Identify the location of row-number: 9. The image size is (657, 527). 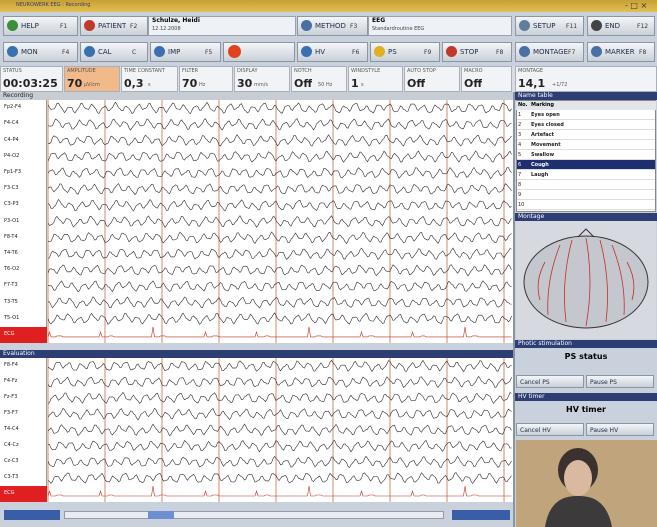
(520, 195).